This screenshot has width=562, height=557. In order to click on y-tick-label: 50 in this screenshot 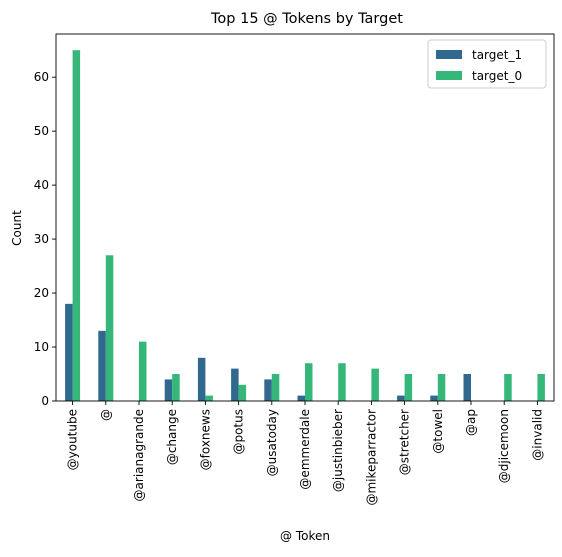, I will do `click(41, 131)`.